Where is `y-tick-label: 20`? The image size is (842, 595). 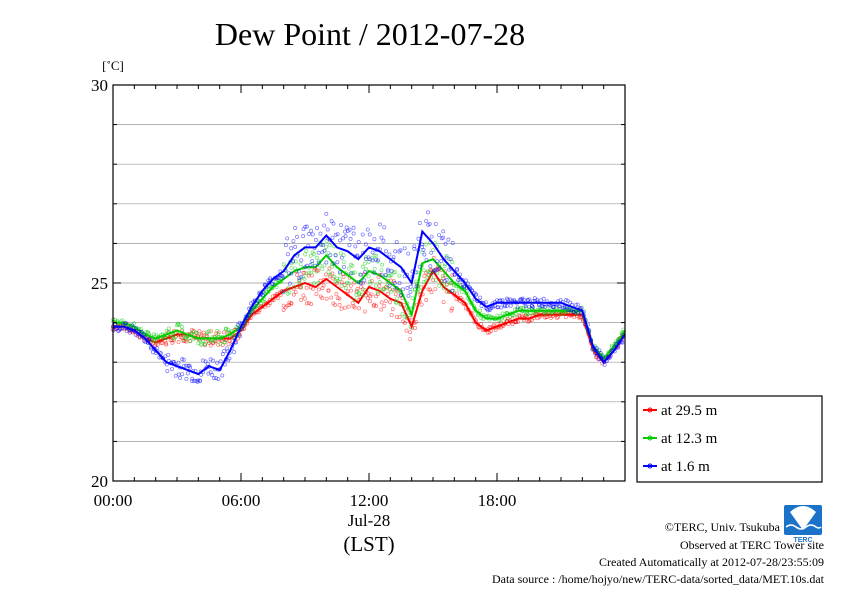 y-tick-label: 20 is located at coordinates (99, 481).